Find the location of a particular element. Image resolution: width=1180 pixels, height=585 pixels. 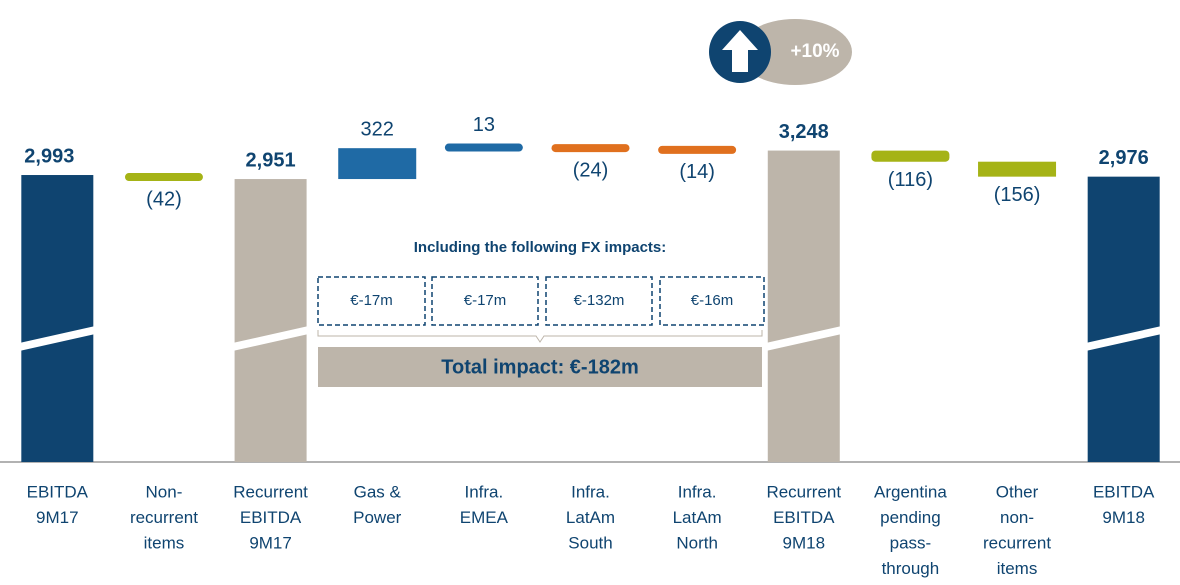

total-impact: Total impact: €-182m is located at coordinates (539, 367).